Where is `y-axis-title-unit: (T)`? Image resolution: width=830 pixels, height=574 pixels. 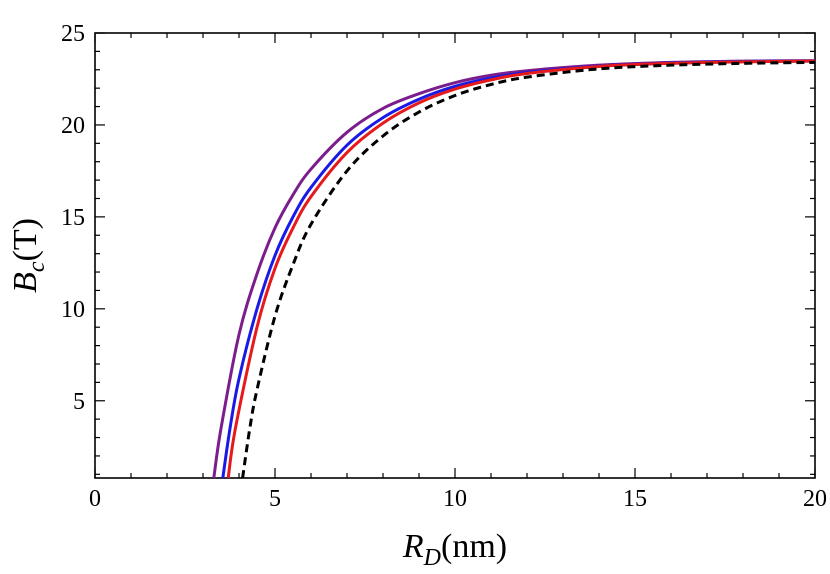
y-axis-title-unit: (T) is located at coordinates (25, 239).